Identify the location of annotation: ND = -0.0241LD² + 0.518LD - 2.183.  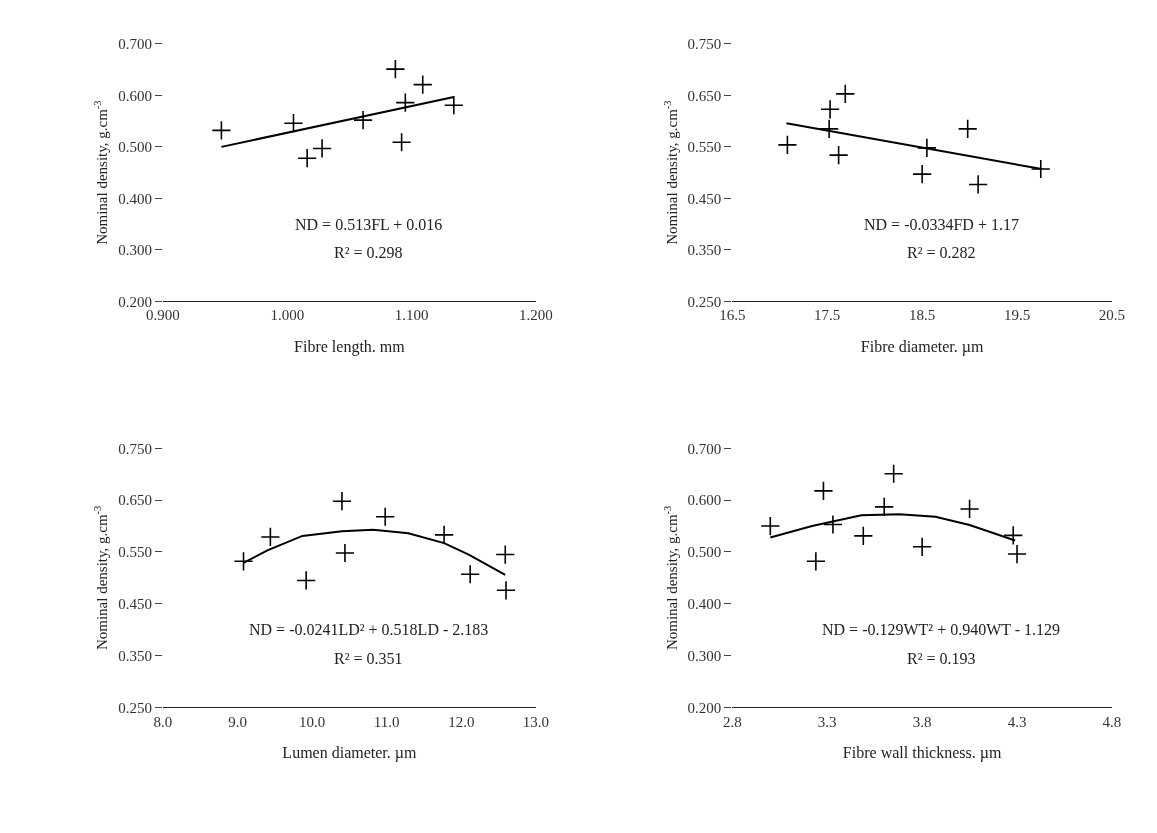
(369, 629).